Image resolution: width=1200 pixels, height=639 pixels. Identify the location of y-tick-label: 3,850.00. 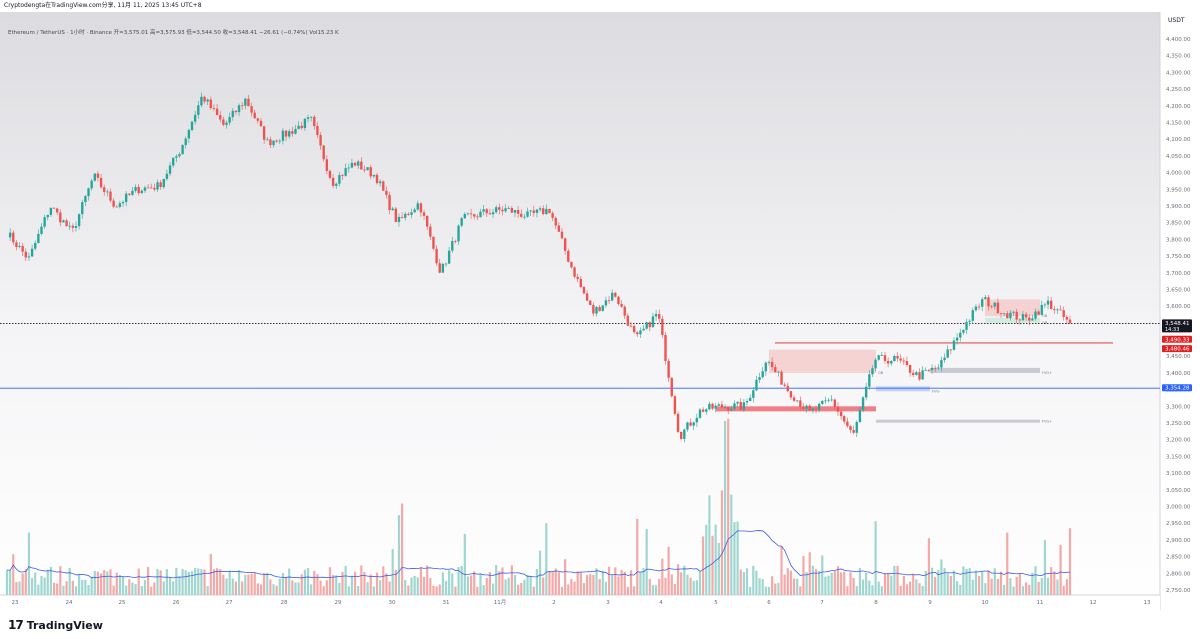
(1178, 224).